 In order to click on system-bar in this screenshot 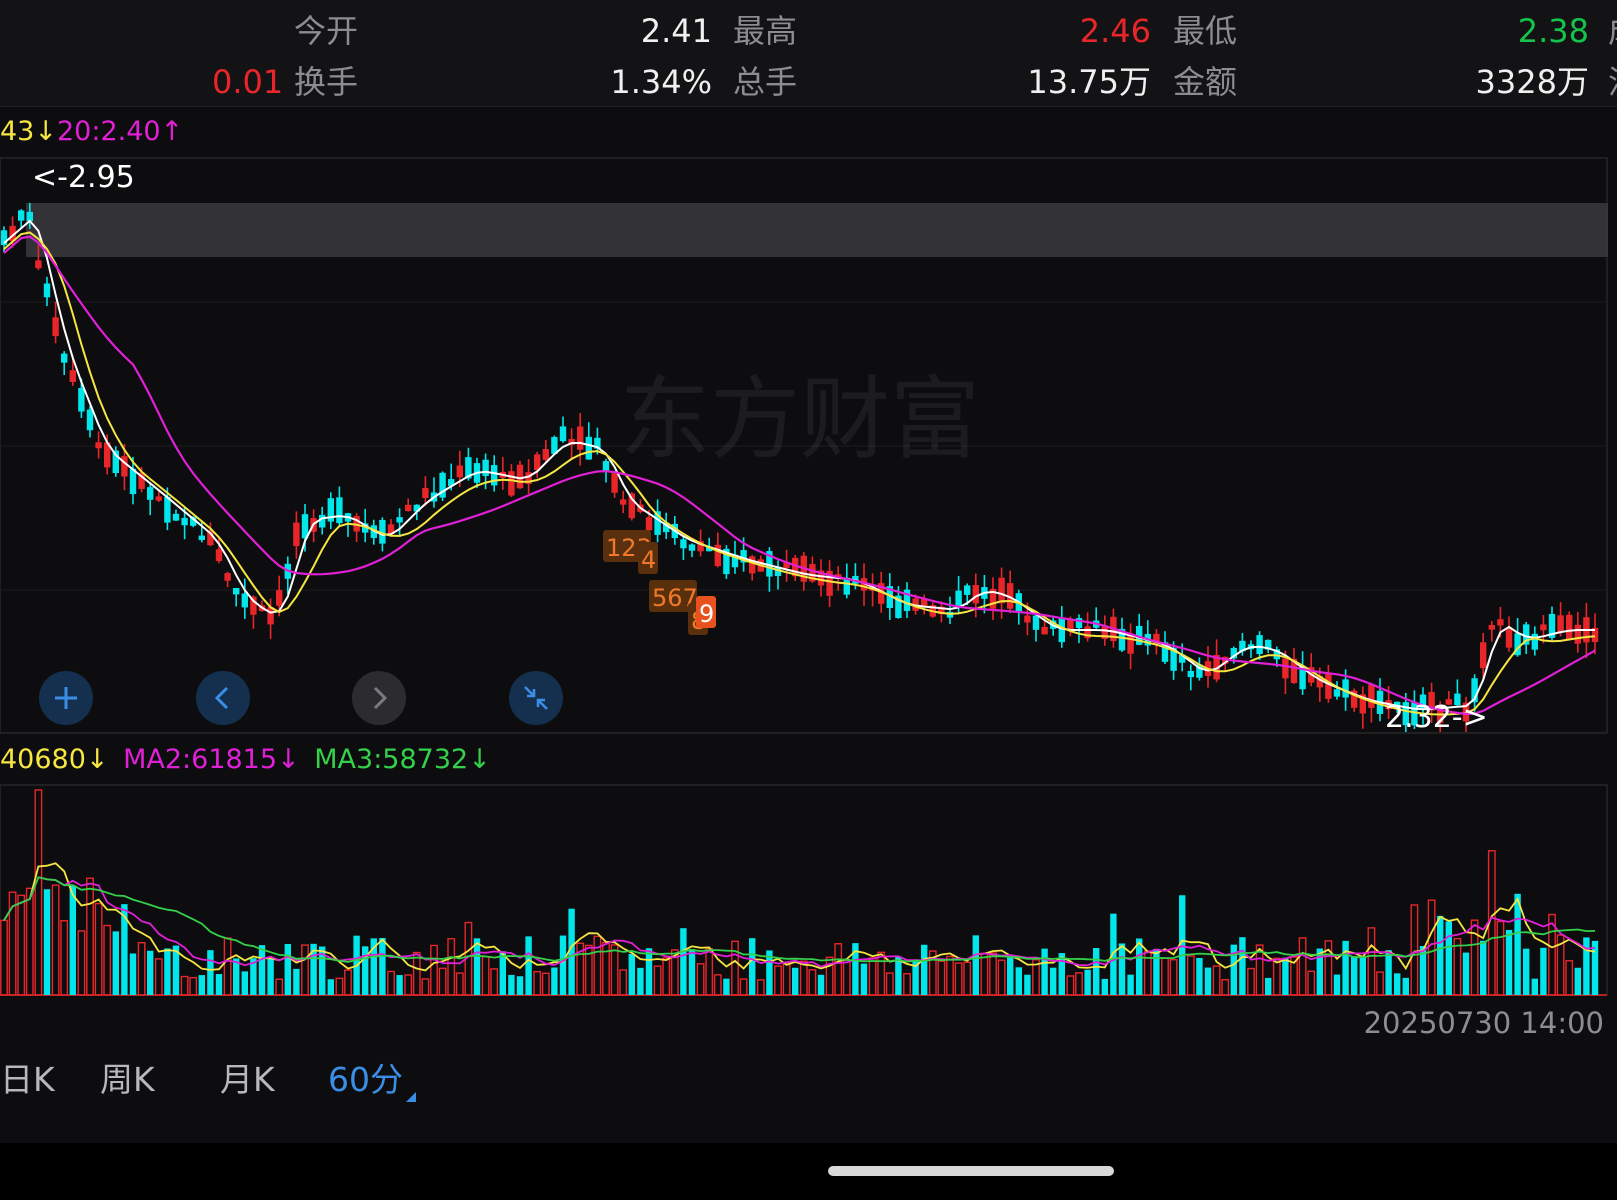, I will do `click(808, 1171)`.